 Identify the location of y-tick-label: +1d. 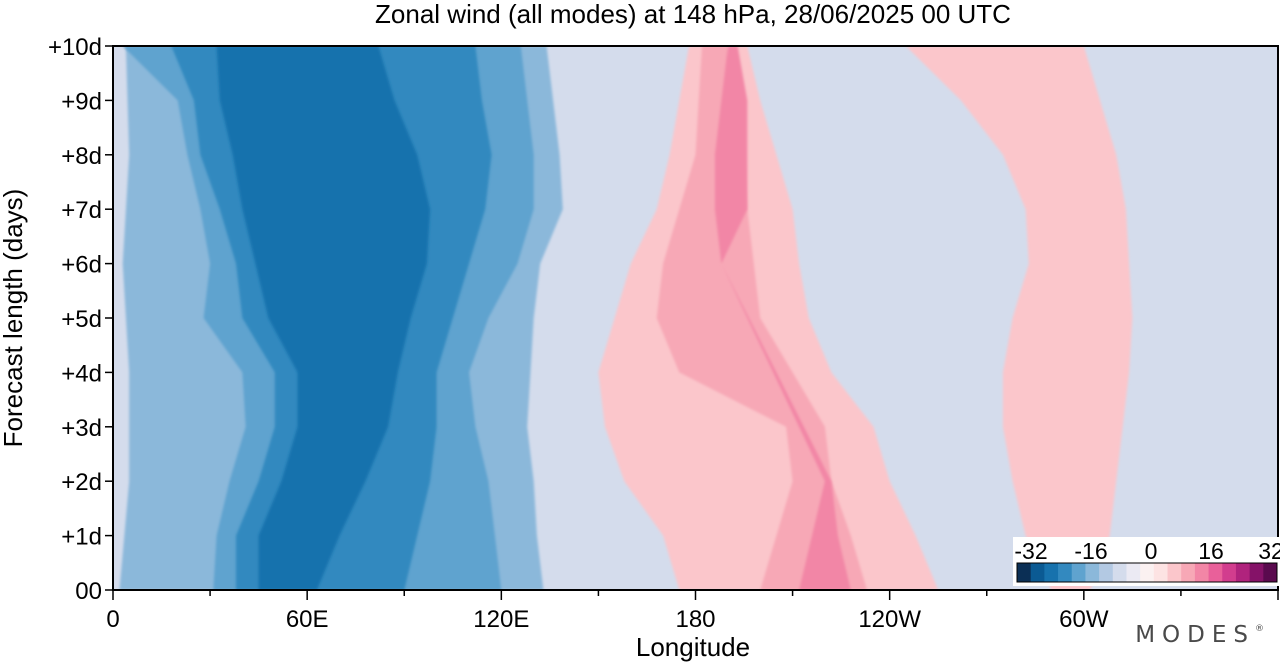
(81, 537).